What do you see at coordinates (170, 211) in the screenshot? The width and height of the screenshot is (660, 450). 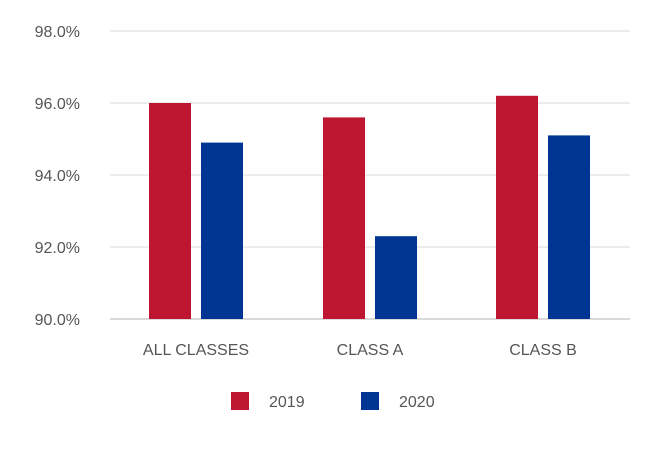 I see `bar-2019-all-classes` at bounding box center [170, 211].